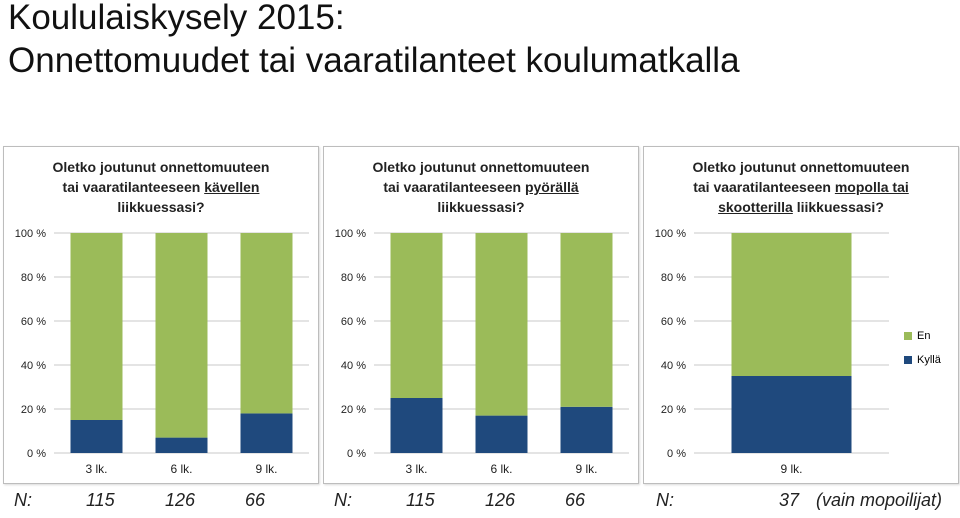 Image resolution: width=960 pixels, height=518 pixels. I want to click on chart-svg-bicycle: 0 % 20 % 40 % 60 % 80 % 100 % 3 lk. 6 lk. 9 lk., so click(482, 352).